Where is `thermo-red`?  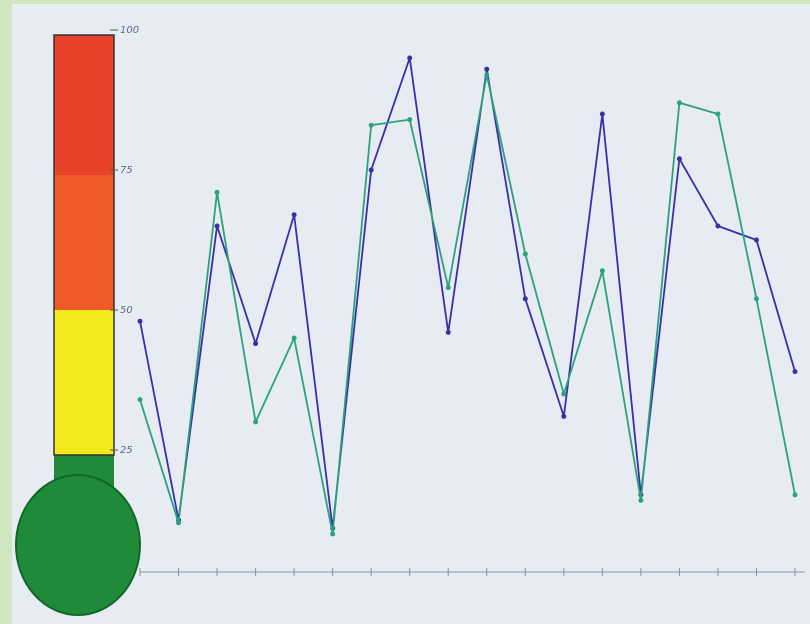
thermo-red is located at coordinates (84, 105).